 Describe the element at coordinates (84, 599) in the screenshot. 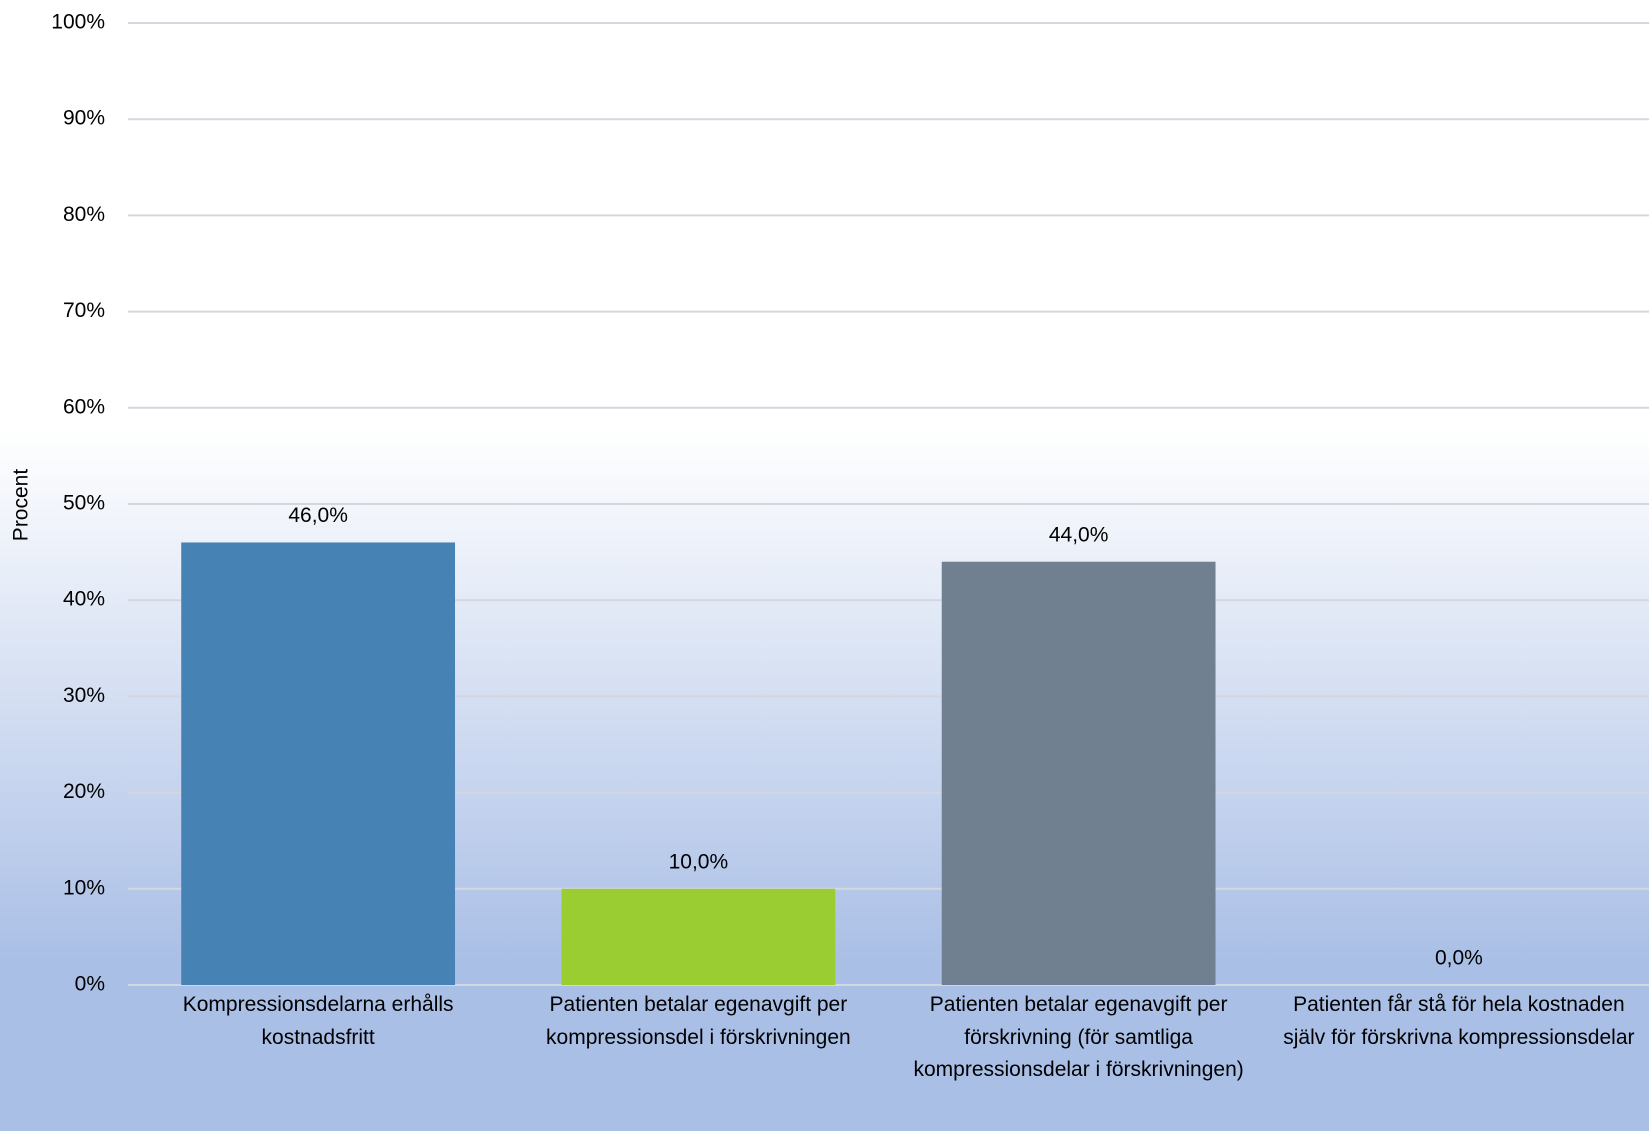

I see `y-tick-label: 40%` at that location.